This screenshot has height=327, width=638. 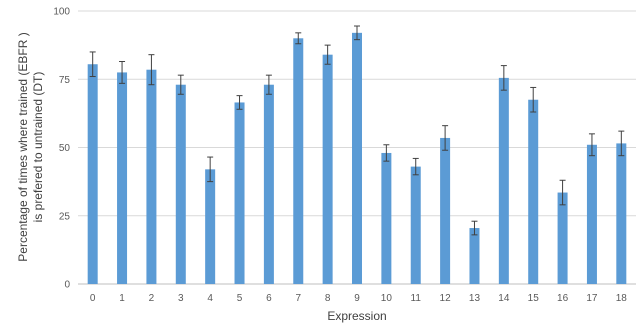 I want to click on x-tick-label: 5, so click(x=240, y=298).